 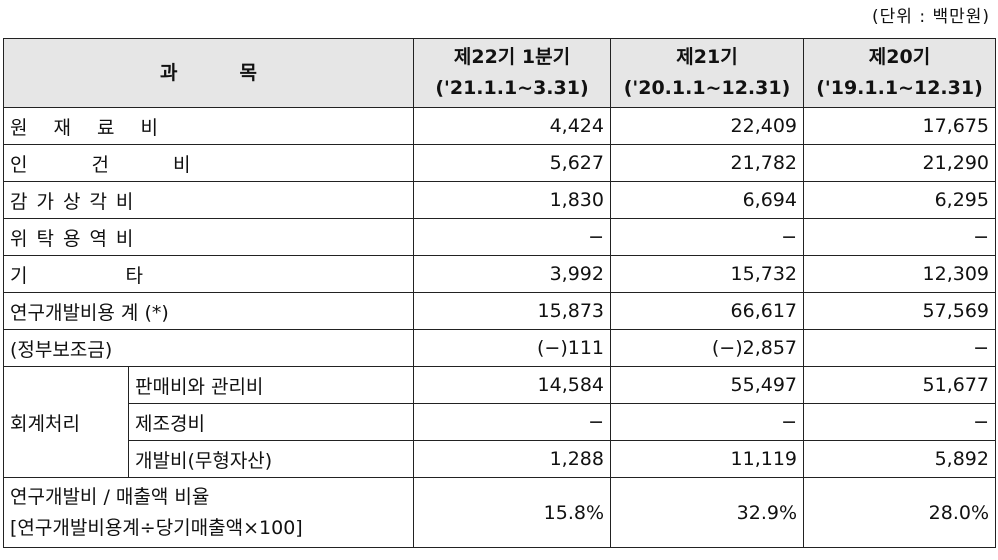 I want to click on row-label: 원재료비, so click(x=208, y=126).